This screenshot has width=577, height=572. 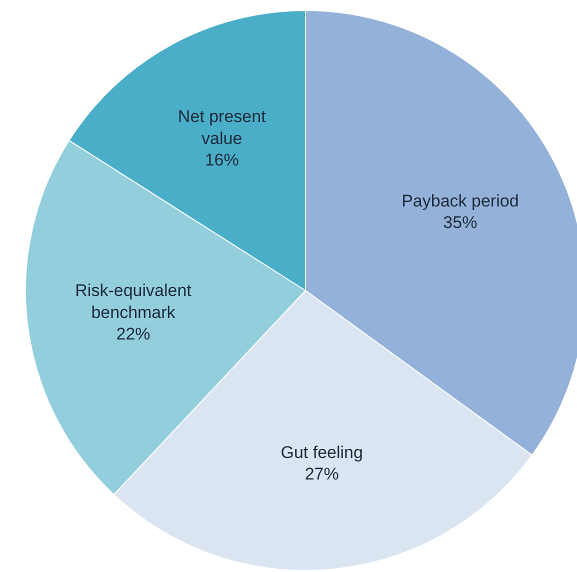 I want to click on slice-label: Payback period, so click(x=460, y=200).